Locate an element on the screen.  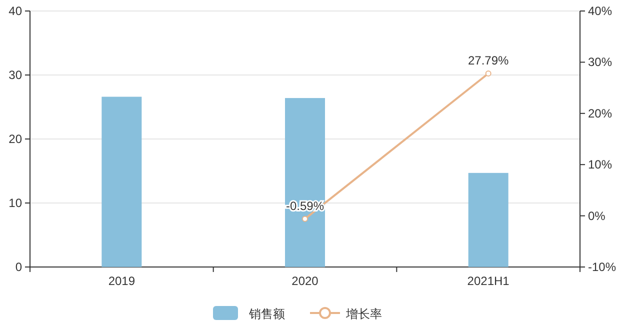
y-tick-label: 10 is located at coordinates (15, 203).